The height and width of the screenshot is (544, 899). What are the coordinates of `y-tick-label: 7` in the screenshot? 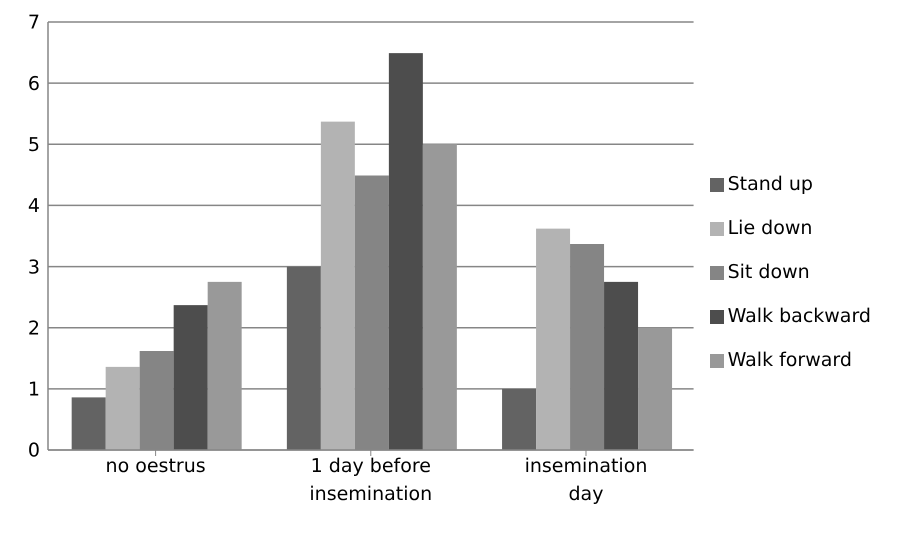 It's located at (34, 23).